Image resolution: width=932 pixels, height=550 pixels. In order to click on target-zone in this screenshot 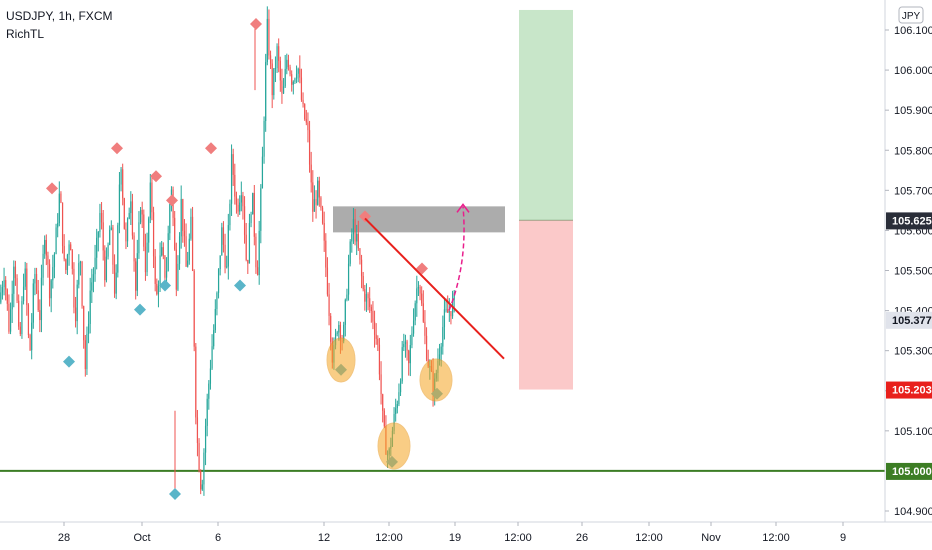, I will do `click(546, 115)`.